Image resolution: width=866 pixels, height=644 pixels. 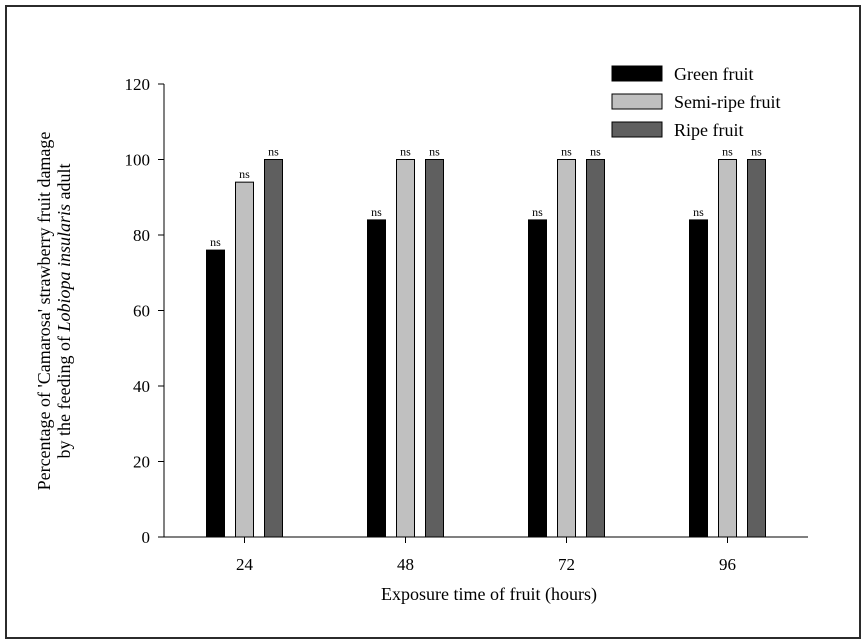 What do you see at coordinates (138, 84) in the screenshot?
I see `y-tick-label: 120` at bounding box center [138, 84].